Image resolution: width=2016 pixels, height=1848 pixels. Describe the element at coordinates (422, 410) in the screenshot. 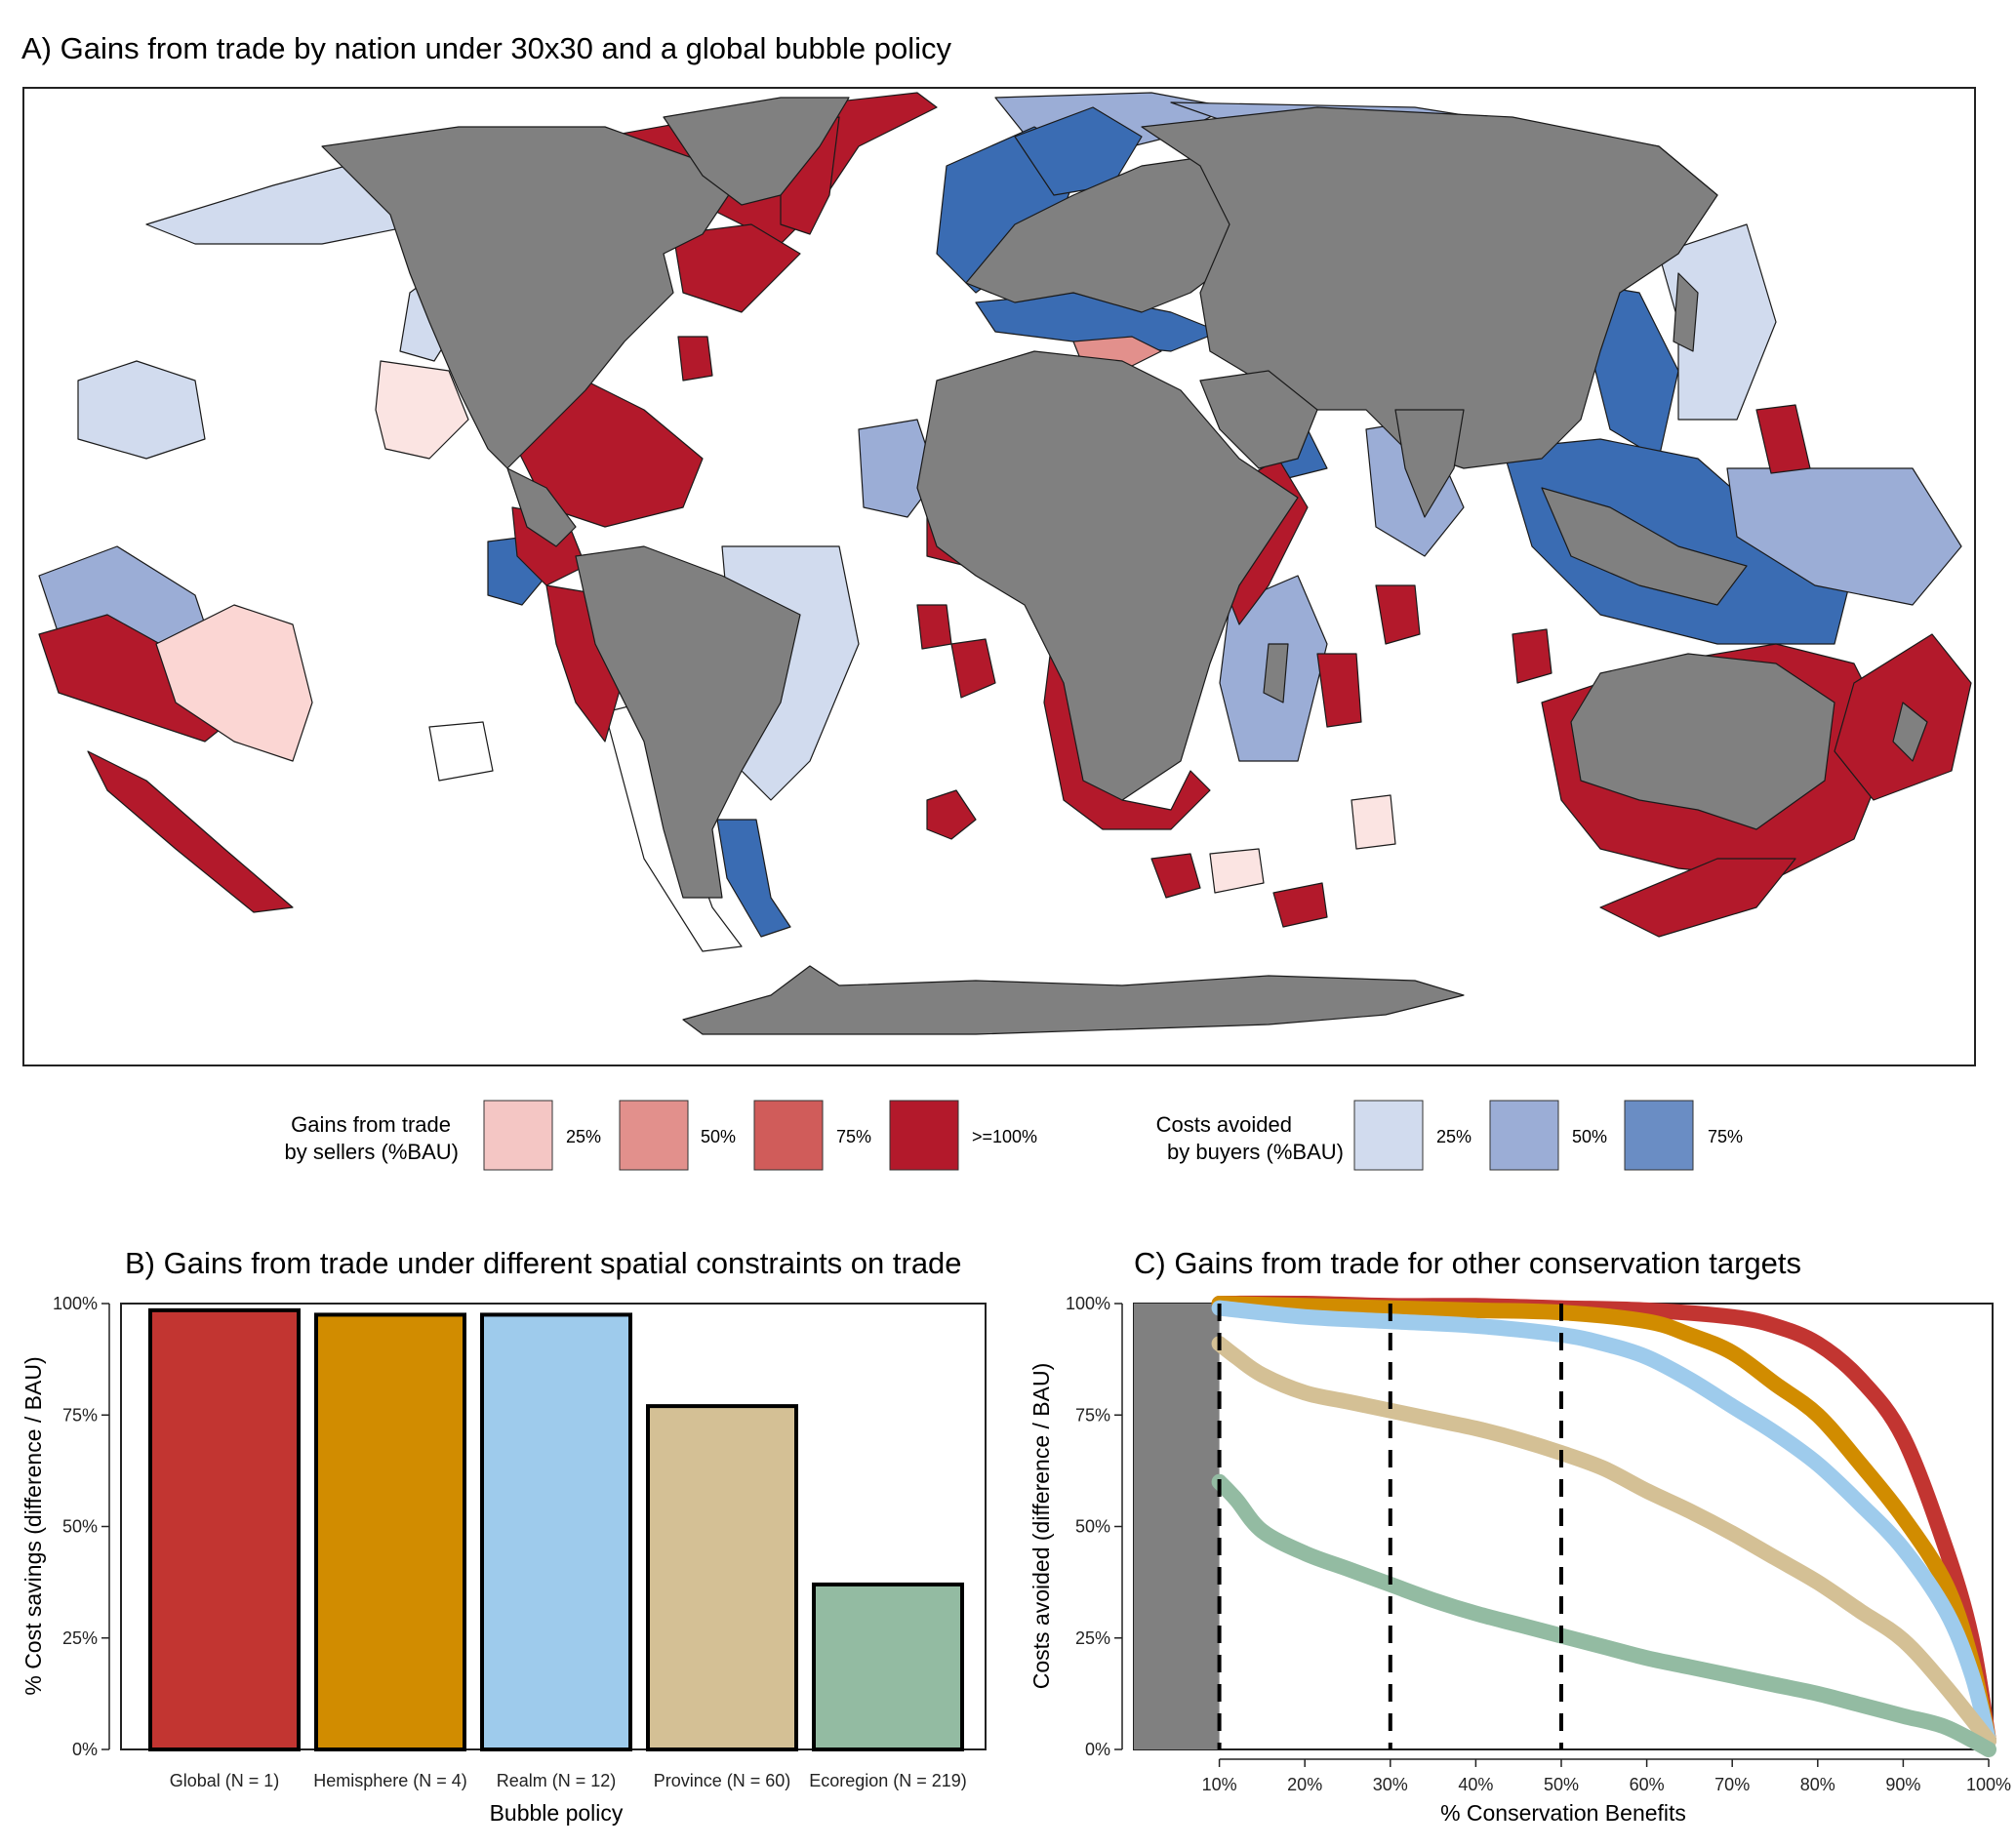

I see `eez-central-pacific-light` at that location.